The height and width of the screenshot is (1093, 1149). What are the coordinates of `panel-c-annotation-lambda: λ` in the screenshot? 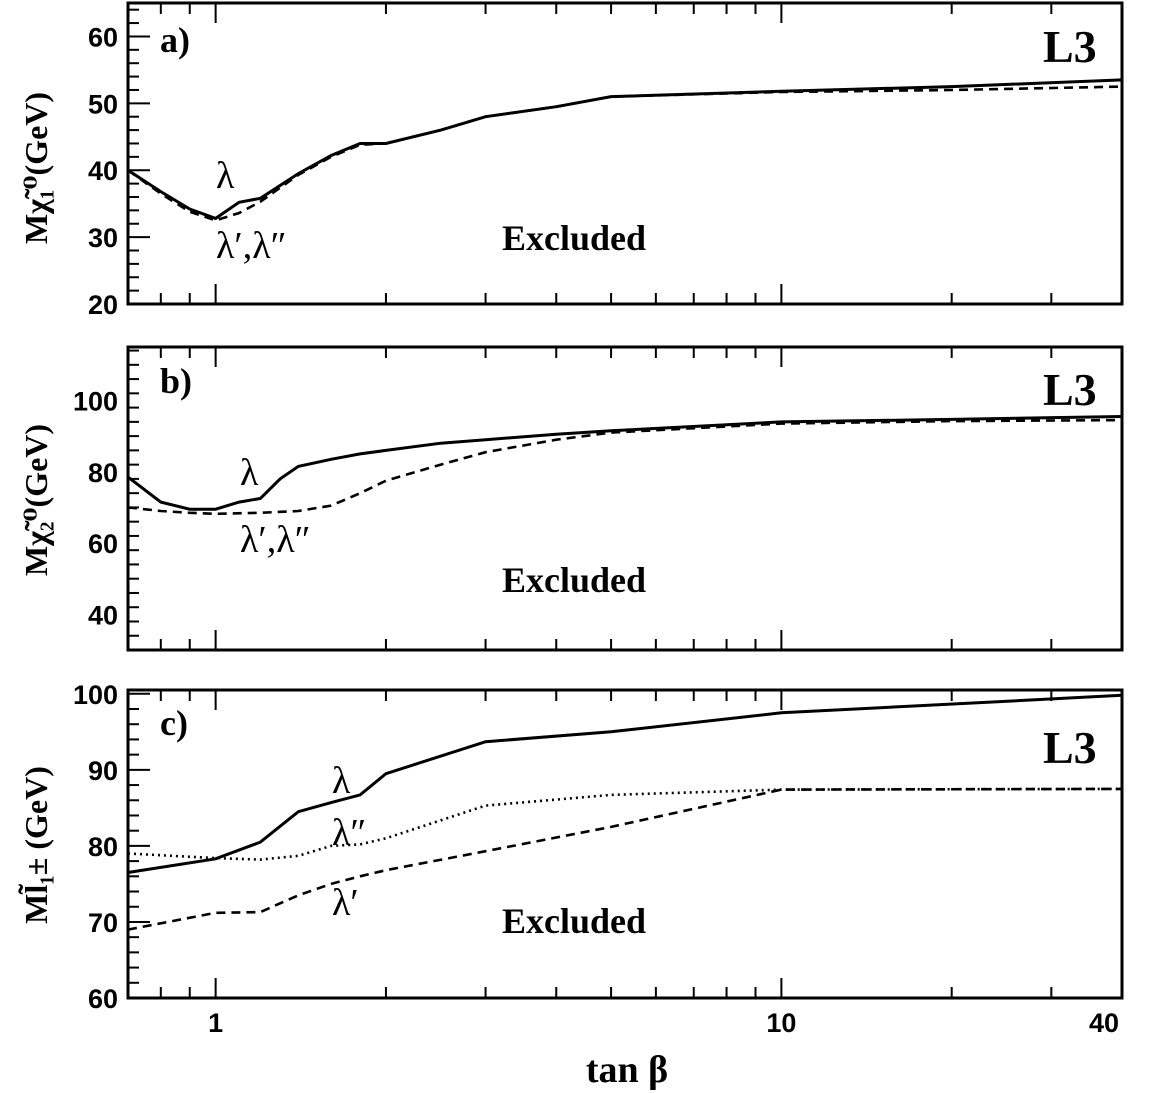 It's located at (341, 781).